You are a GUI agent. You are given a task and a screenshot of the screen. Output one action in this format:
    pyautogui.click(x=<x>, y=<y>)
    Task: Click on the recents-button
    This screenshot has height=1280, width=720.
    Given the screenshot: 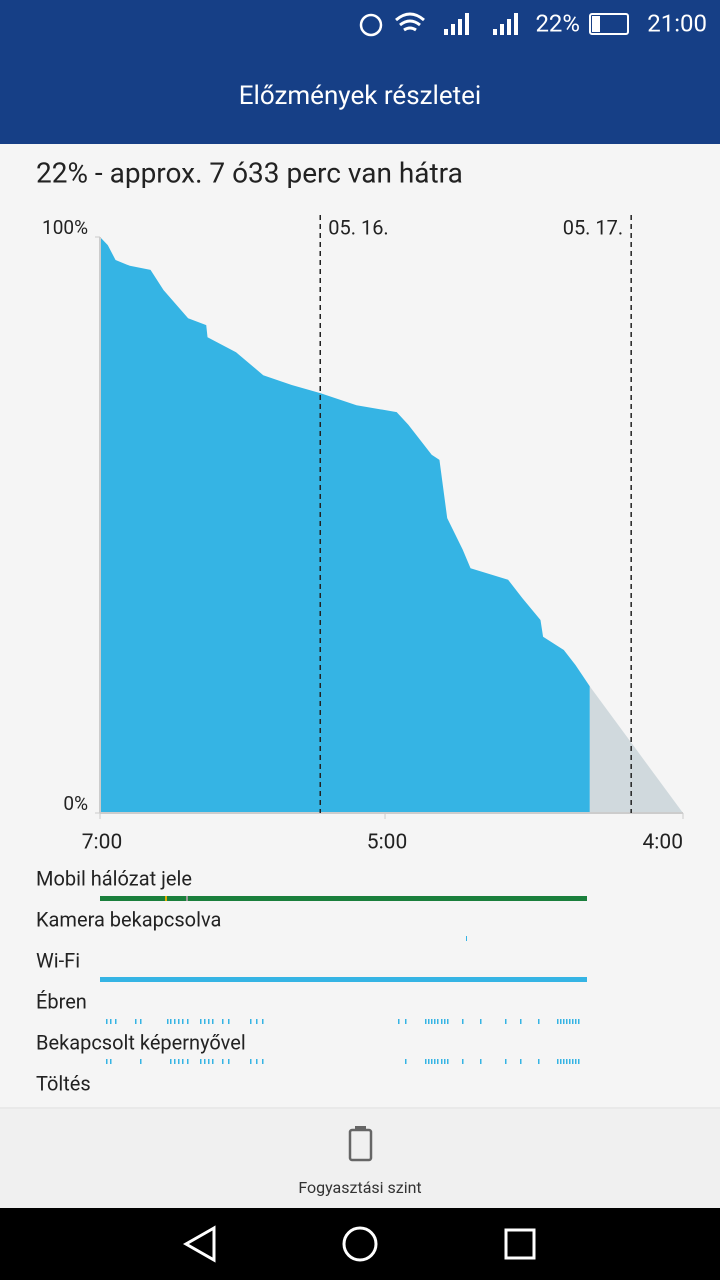 What is the action you would take?
    pyautogui.click(x=520, y=1244)
    